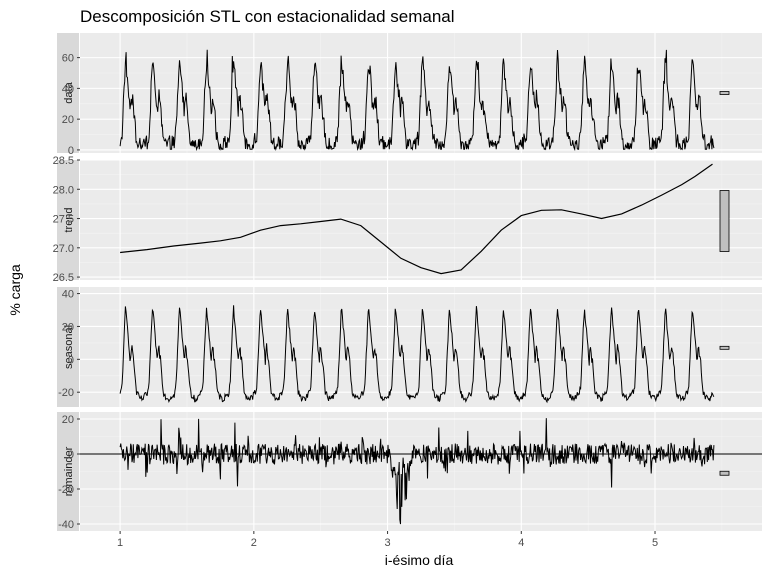 Image resolution: width=768 pixels, height=576 pixels. Describe the element at coordinates (521, 543) in the screenshot. I see `x-tick-label: 4` at that location.